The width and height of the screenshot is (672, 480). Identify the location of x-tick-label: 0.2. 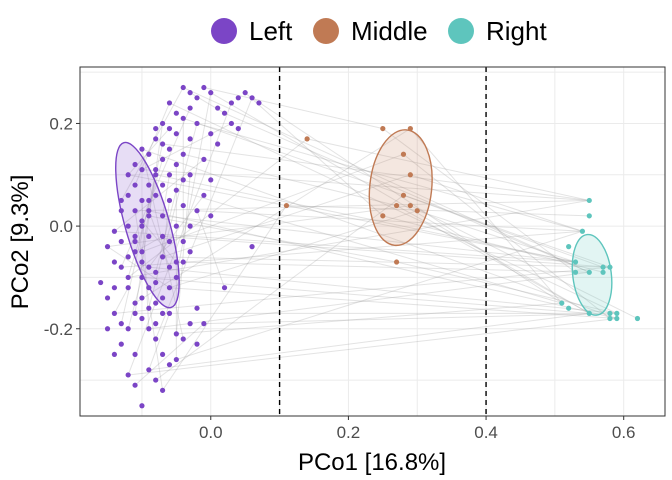
(349, 432).